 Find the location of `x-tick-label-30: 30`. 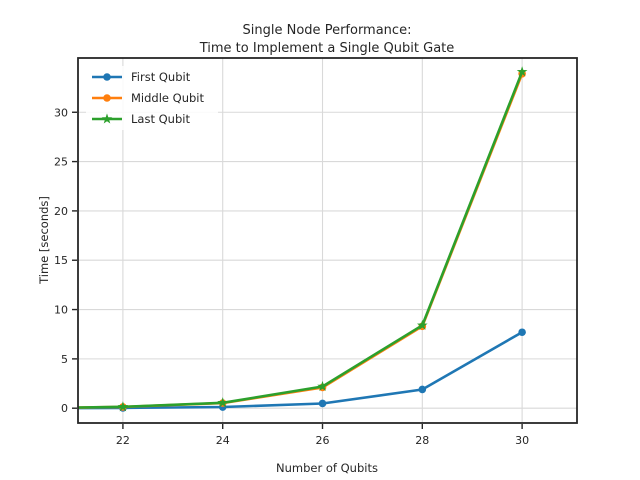

x-tick-label-30: 30 is located at coordinates (522, 440).